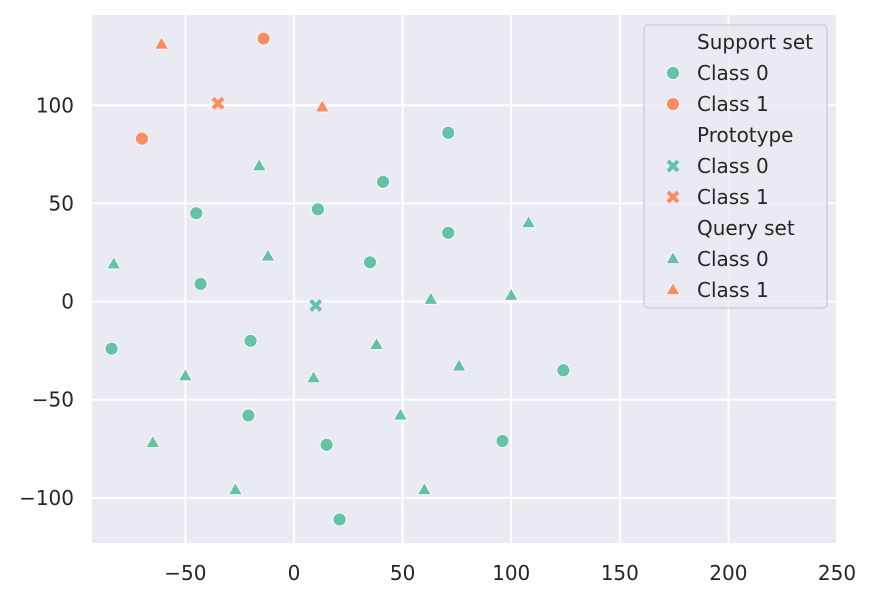  Describe the element at coordinates (837, 573) in the screenshot. I see `x-tick-label: 250` at that location.